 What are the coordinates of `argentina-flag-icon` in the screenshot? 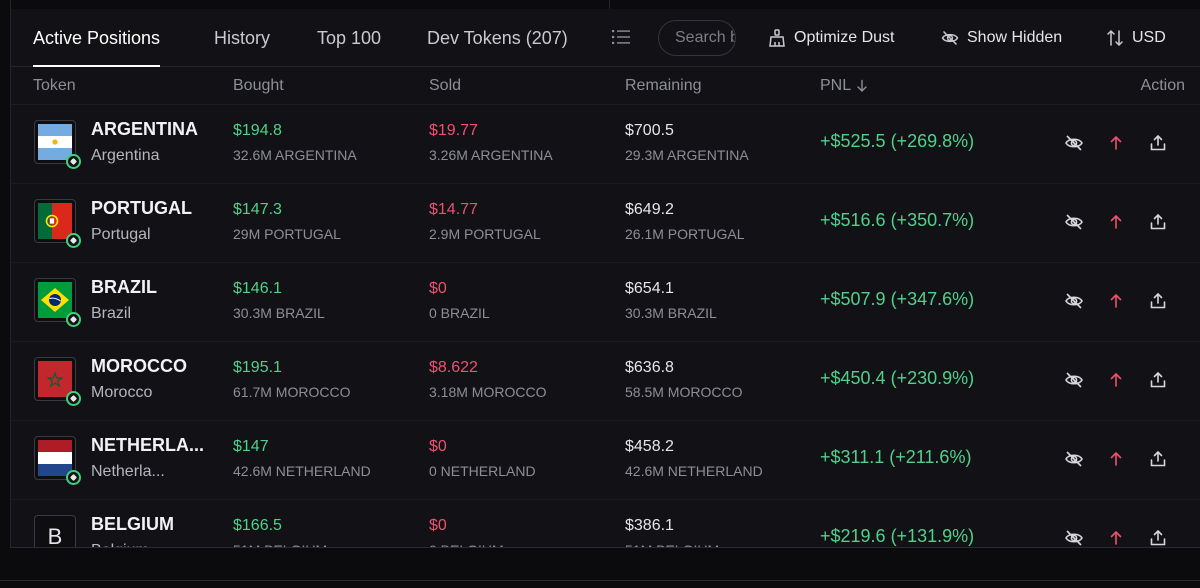 It's located at (55, 142).